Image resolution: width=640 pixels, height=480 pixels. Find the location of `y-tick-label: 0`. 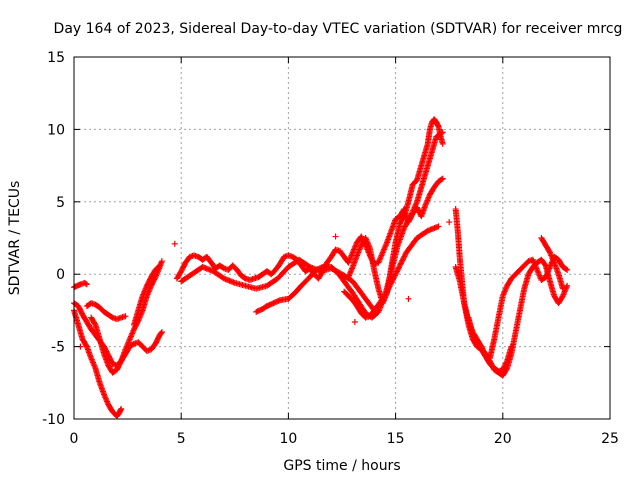

y-tick-label: 0 is located at coordinates (60, 275).